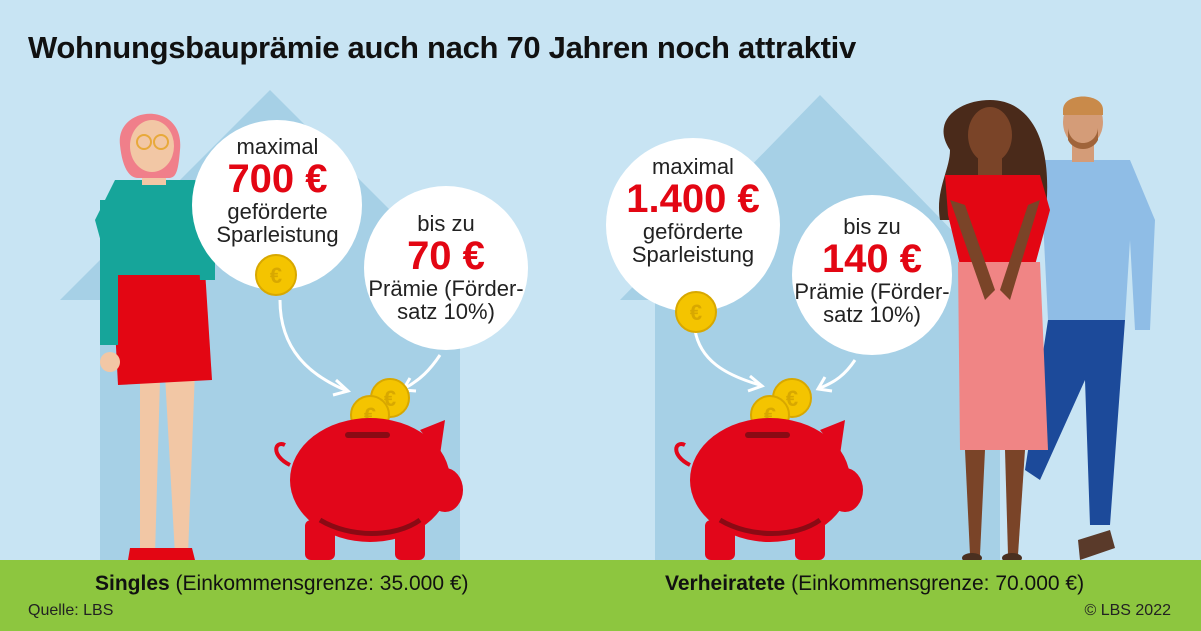 This screenshot has height=631, width=1201. I want to click on right-premium-line3: Prämie (Förder-, so click(872, 292).